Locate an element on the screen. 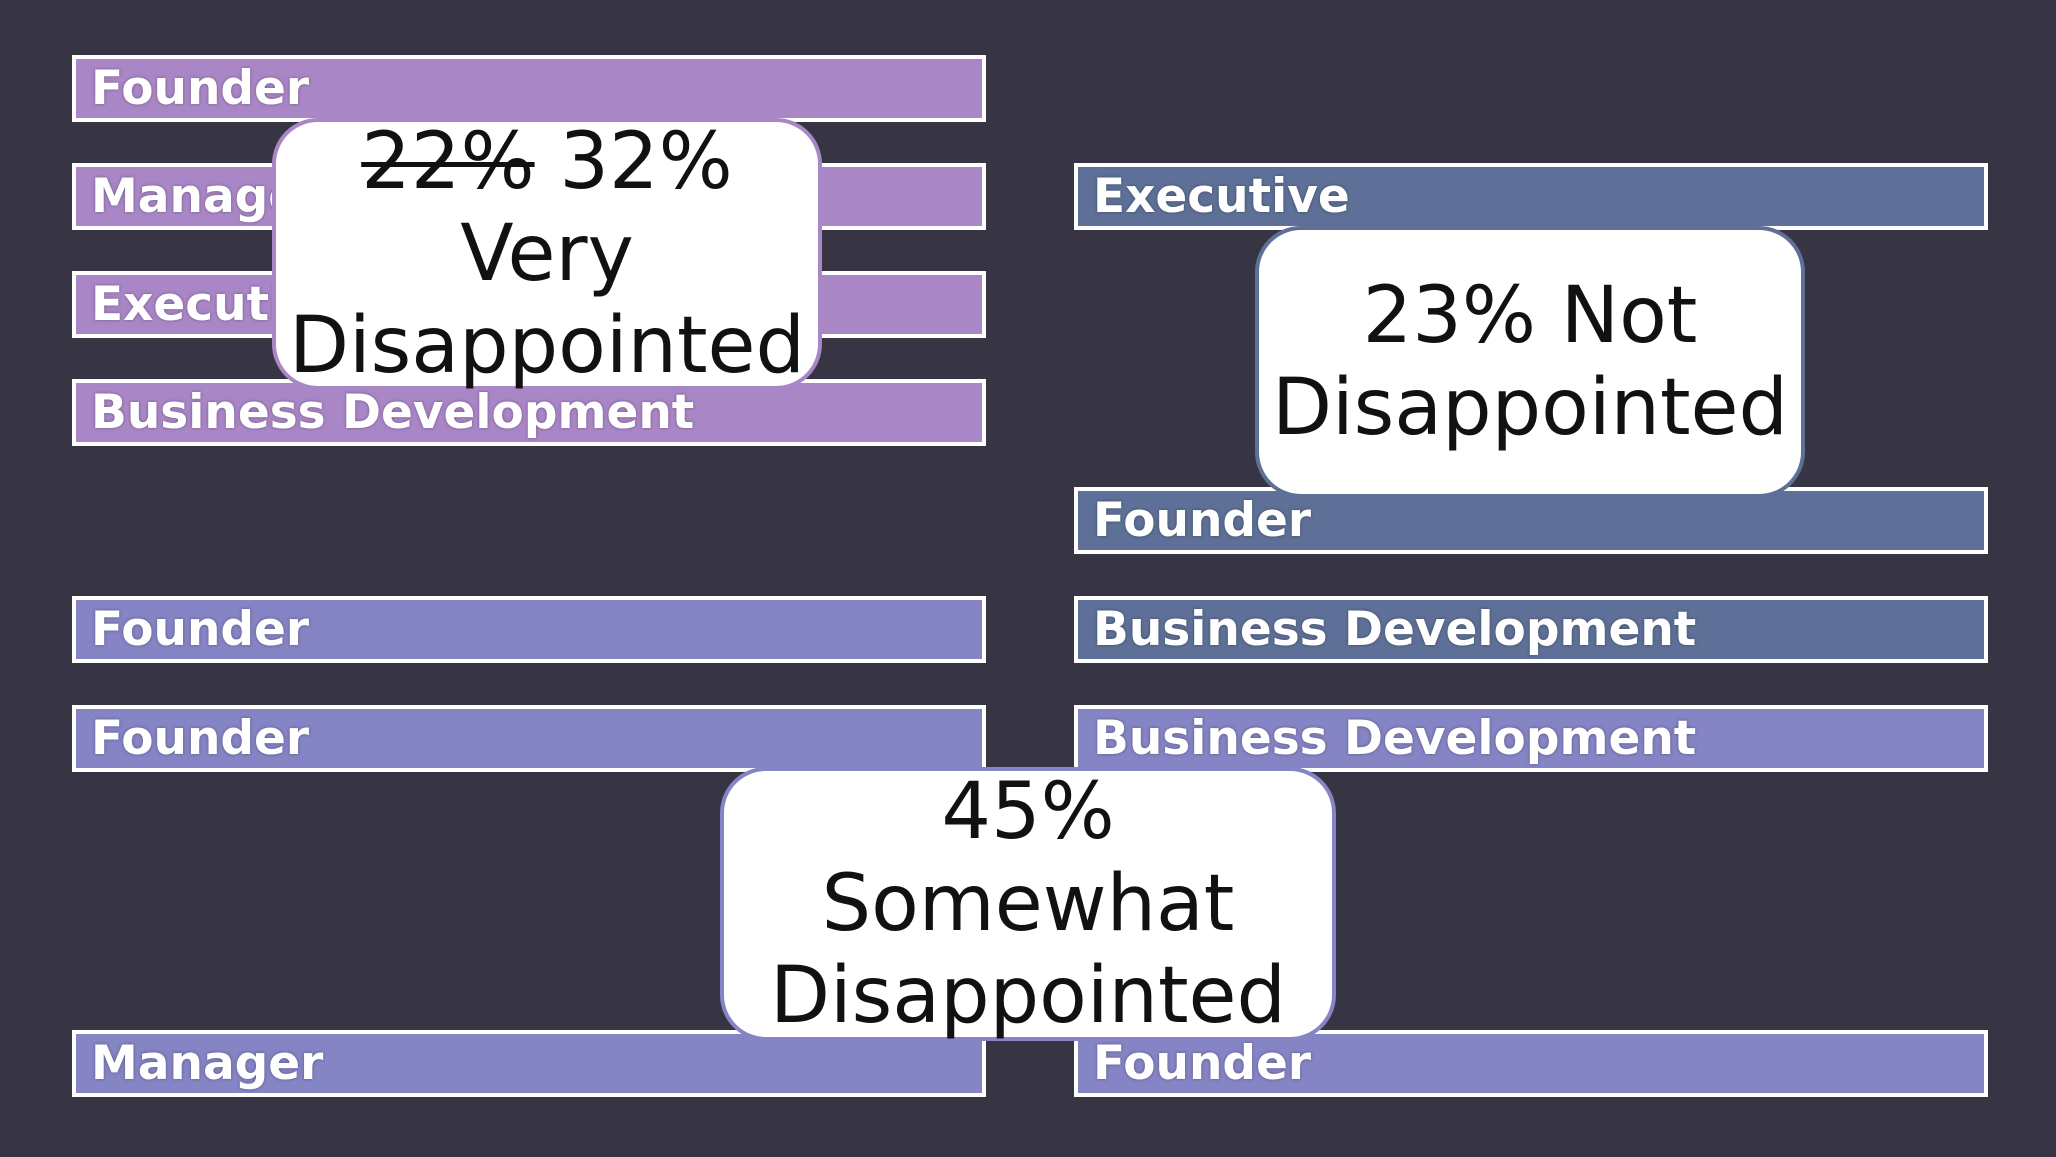 The image size is (2056, 1157). not-disappointed-callout: 23% Not Disappointed is located at coordinates (1530, 362).